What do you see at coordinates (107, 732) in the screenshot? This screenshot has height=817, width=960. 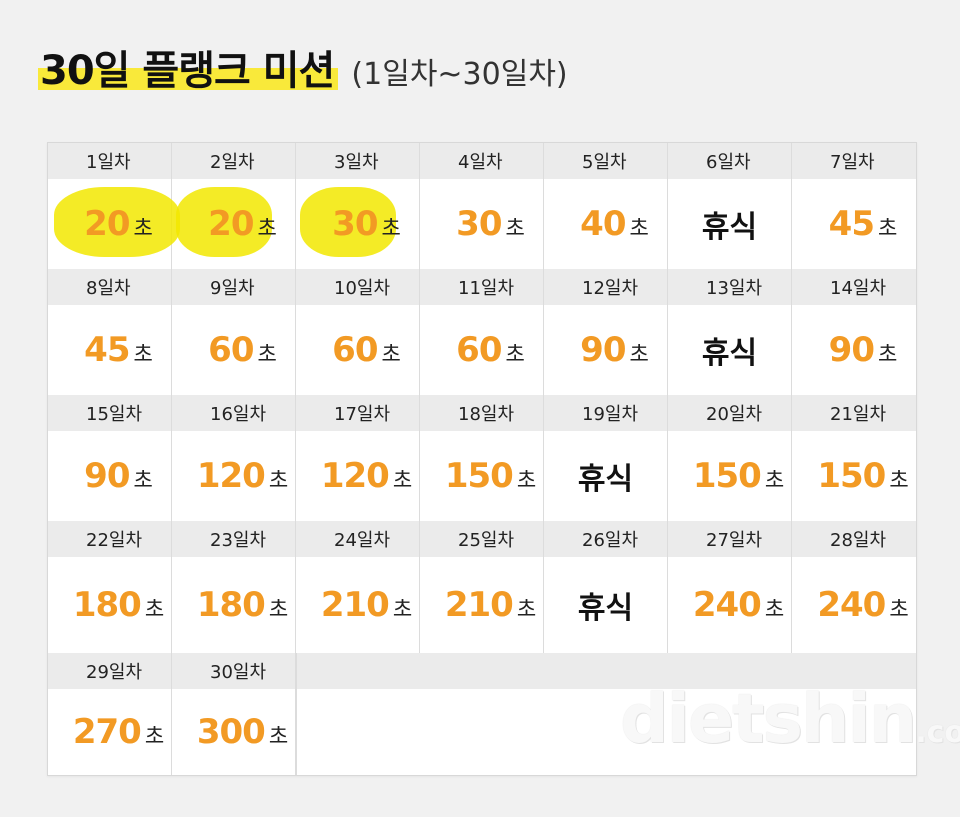 I see `seconds-value: 270` at bounding box center [107, 732].